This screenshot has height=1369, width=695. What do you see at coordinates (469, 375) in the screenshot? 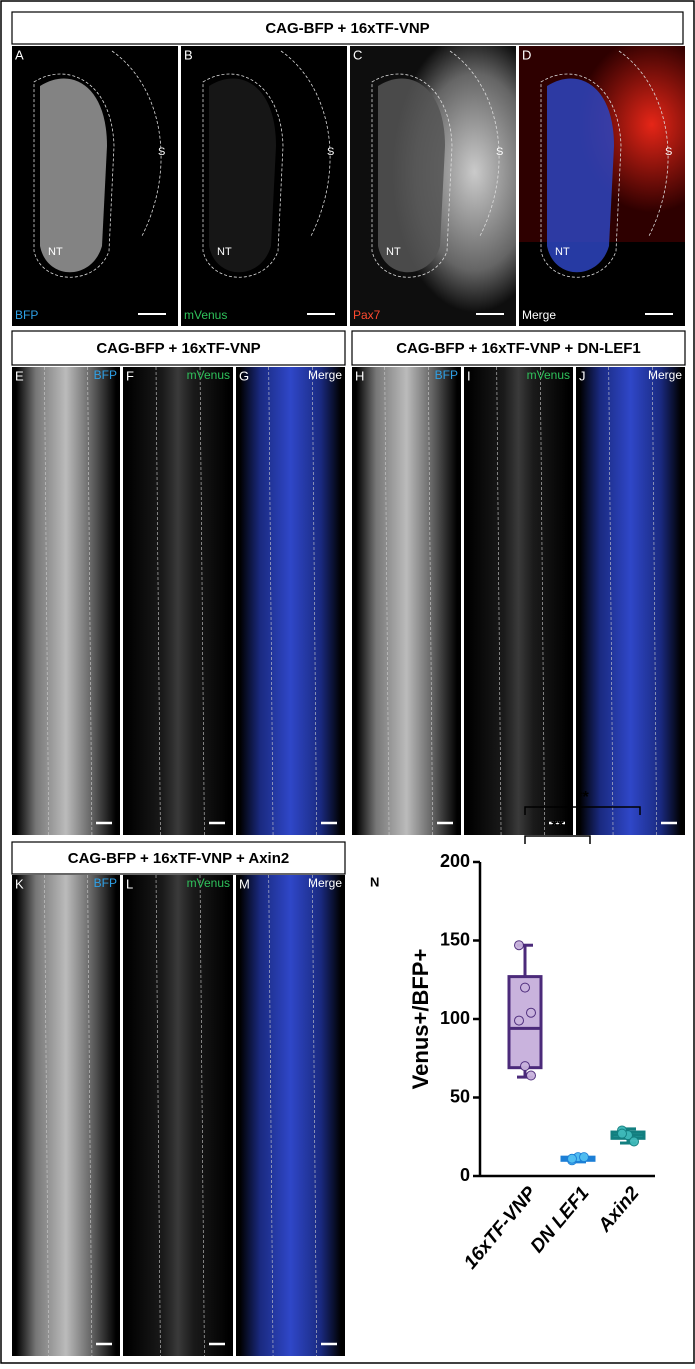
I see `panel-letter: I` at bounding box center [469, 375].